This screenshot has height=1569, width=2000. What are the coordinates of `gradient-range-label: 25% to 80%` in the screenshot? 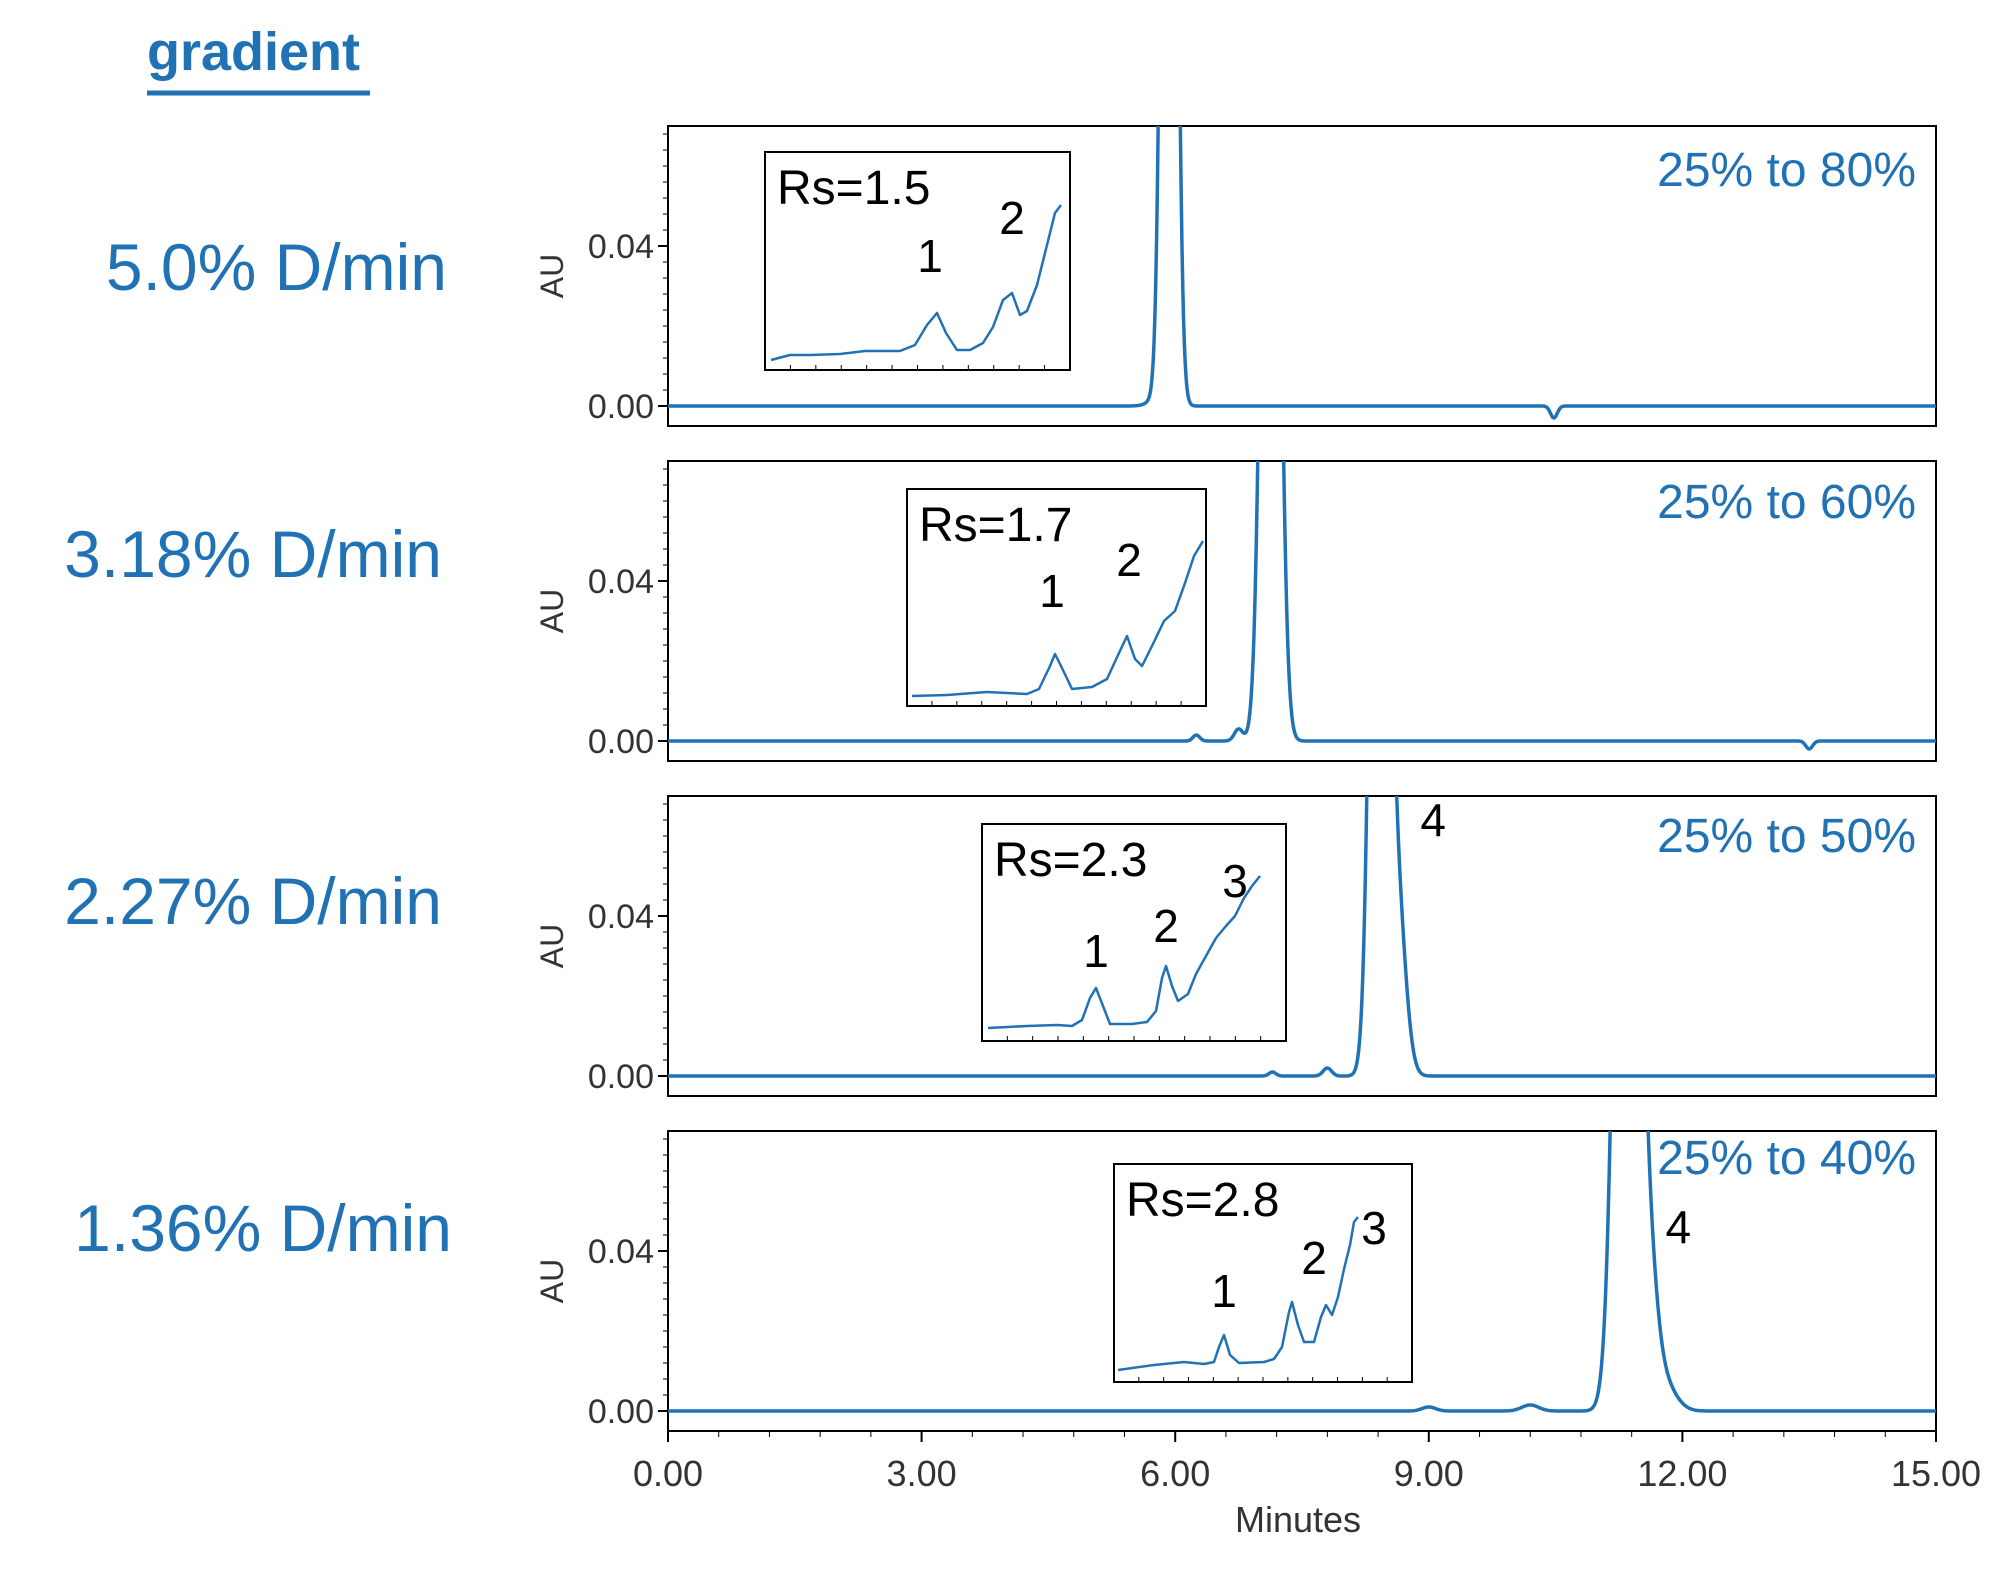 It's located at (1786, 170).